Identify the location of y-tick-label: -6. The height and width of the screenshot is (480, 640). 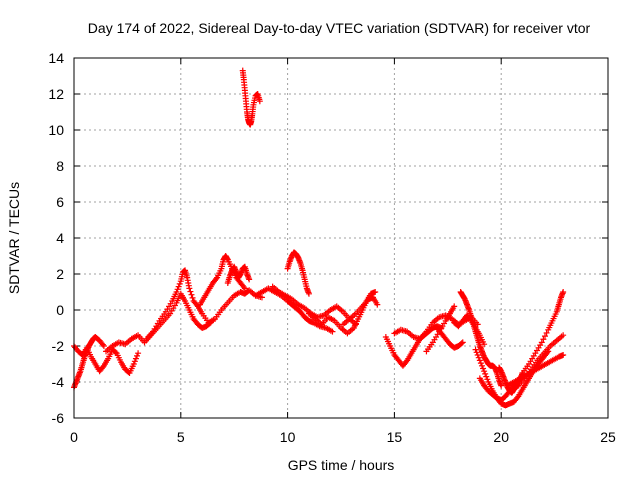
(58, 418).